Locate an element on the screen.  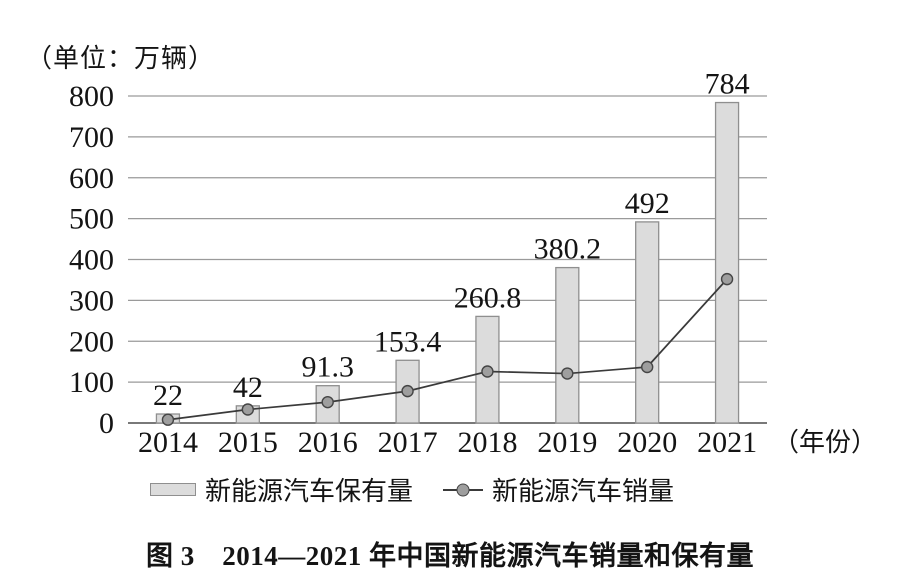
x-tick-label-2017: 2017 is located at coordinates (408, 442).